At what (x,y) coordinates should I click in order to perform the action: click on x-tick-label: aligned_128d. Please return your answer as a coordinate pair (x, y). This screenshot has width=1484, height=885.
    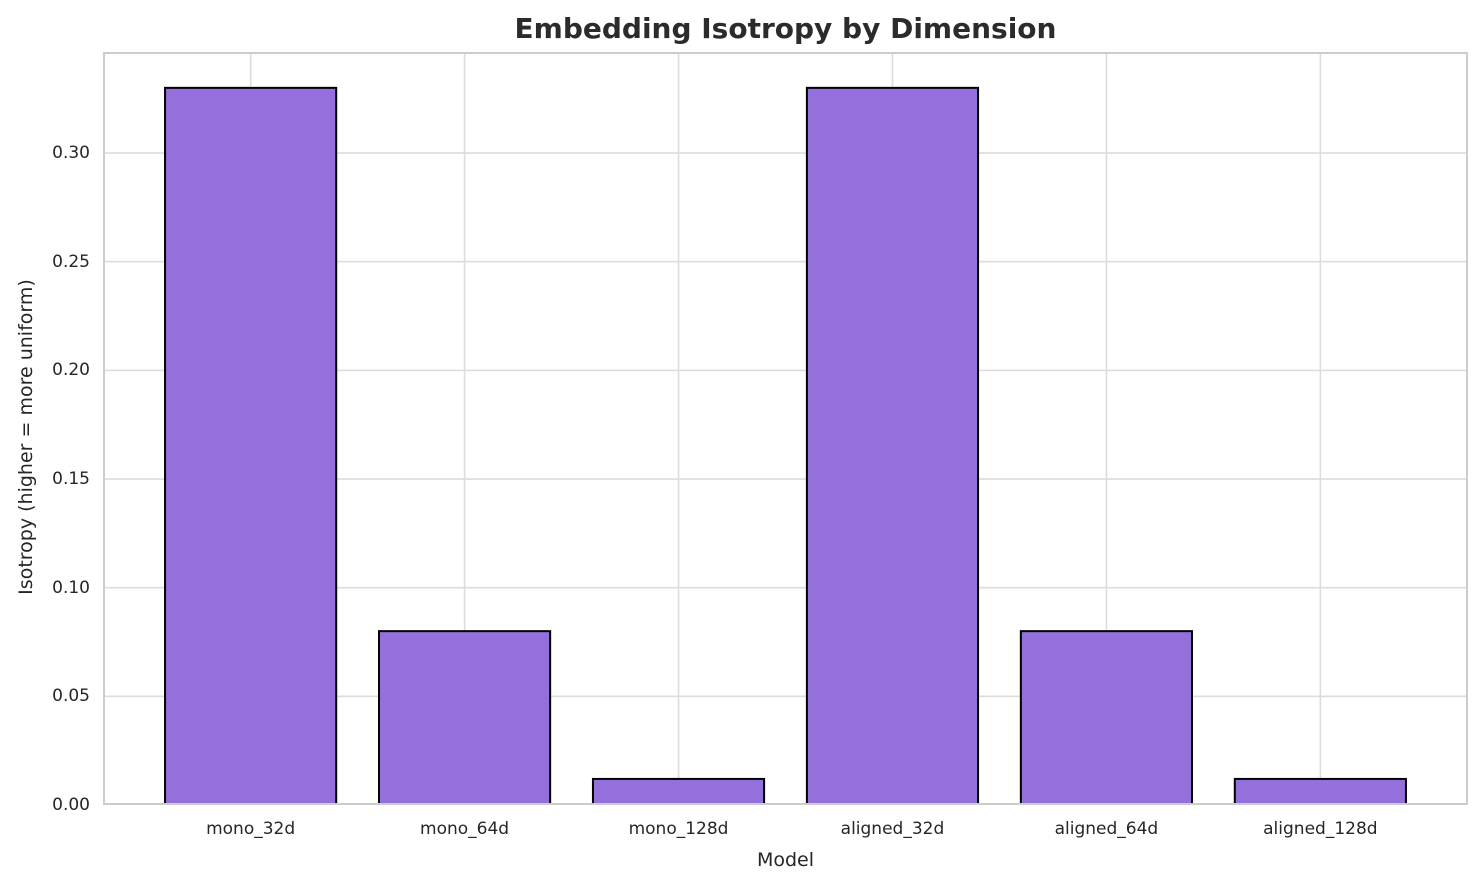
    Looking at the image, I should click on (1320, 829).